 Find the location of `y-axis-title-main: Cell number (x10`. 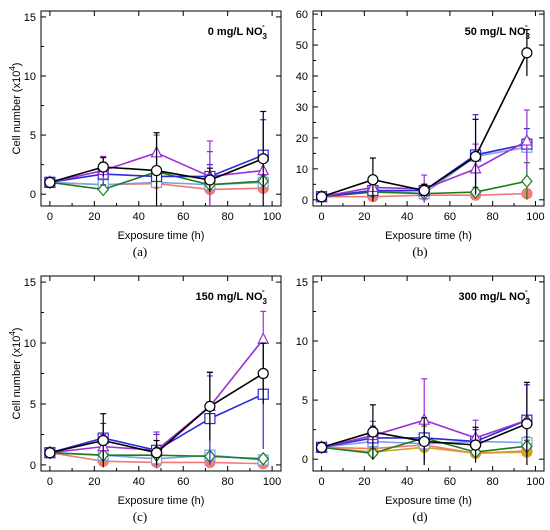

y-axis-title-main: Cell number (x10 is located at coordinates (17, 378).